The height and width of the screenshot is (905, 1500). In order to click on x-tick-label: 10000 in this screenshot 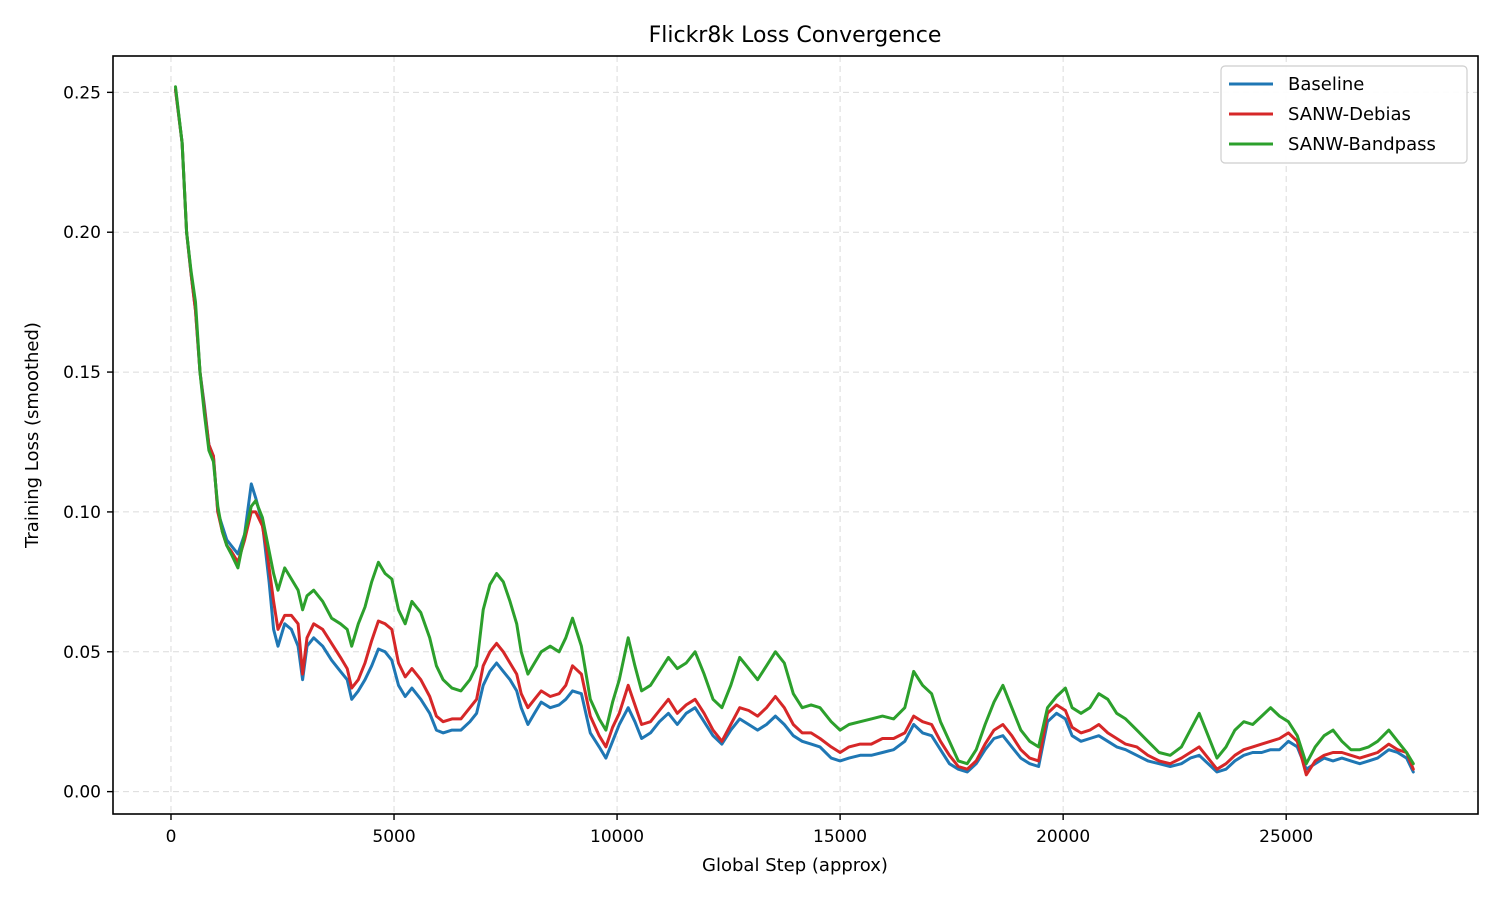, I will do `click(617, 837)`.